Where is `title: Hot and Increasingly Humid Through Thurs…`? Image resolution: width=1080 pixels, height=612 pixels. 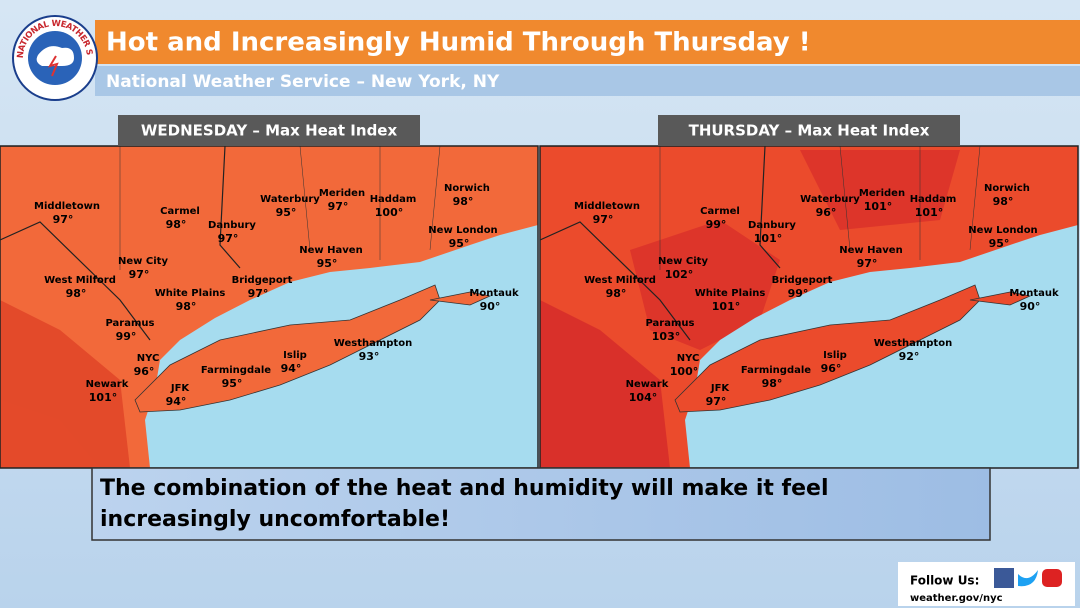 title: Hot and Increasingly Humid Through Thurs… is located at coordinates (458, 43).